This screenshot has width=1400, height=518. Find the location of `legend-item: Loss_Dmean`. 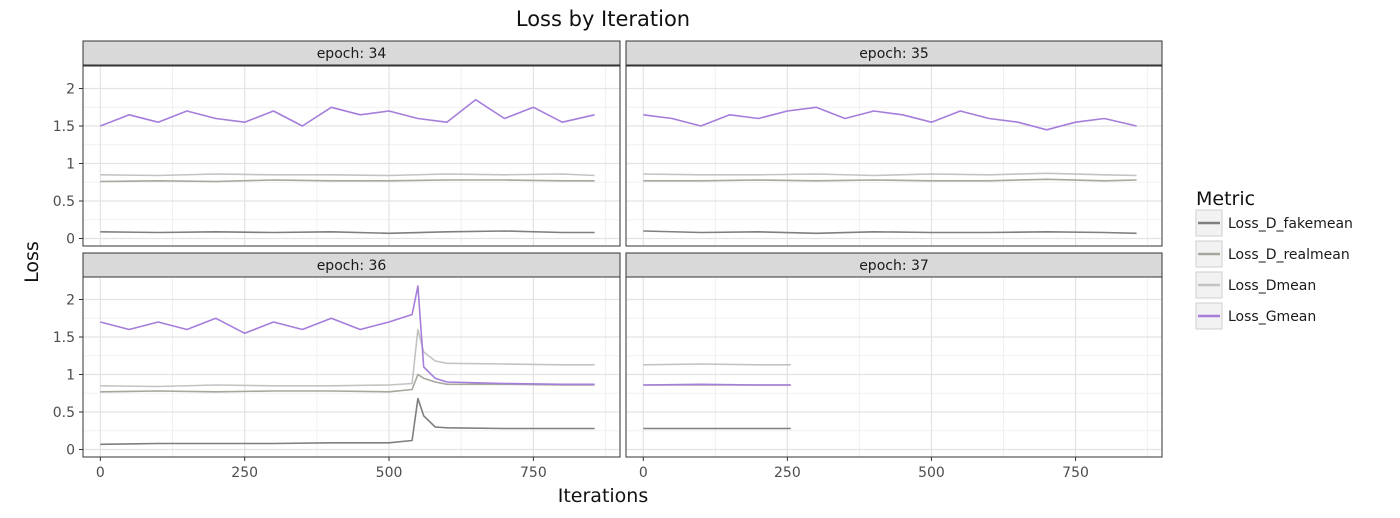

legend-item: Loss_Dmean is located at coordinates (1255, 285).